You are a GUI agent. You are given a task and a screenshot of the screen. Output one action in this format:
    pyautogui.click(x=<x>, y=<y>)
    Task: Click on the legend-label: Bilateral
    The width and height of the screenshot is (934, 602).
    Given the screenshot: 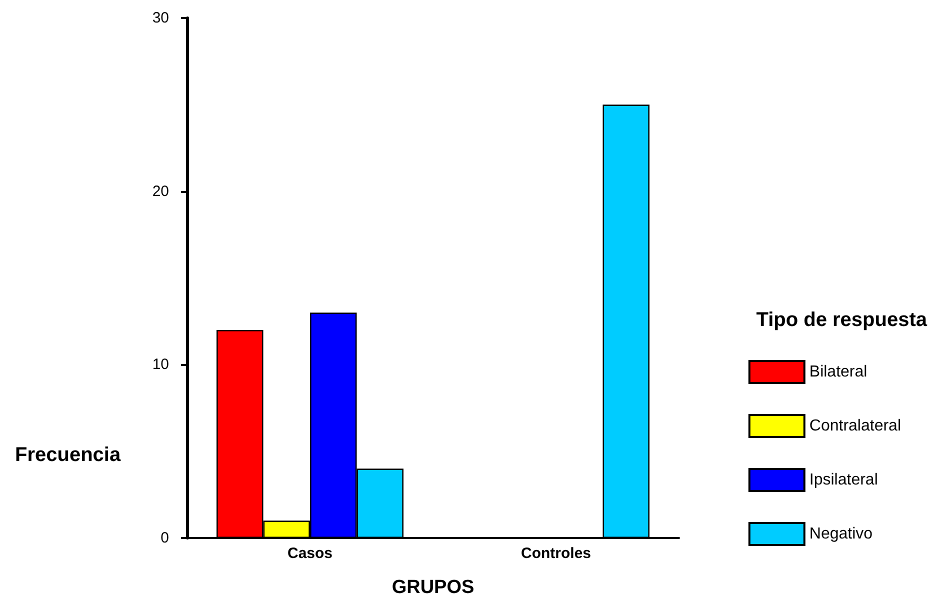 What is the action you would take?
    pyautogui.click(x=838, y=372)
    